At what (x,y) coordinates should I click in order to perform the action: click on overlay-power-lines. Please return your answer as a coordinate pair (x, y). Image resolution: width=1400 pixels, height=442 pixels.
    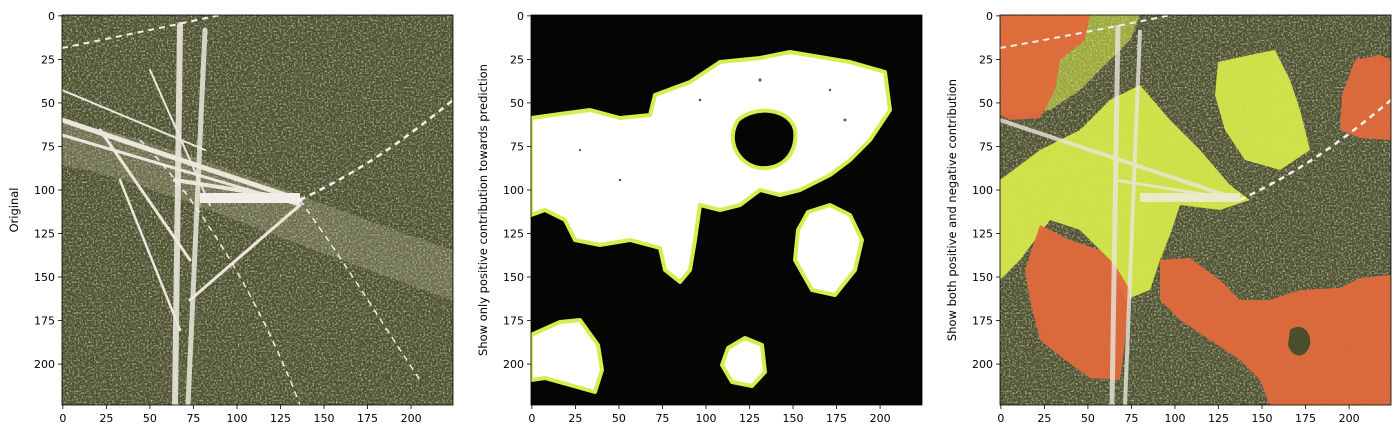
    Looking at the image, I should click on (1195, 108).